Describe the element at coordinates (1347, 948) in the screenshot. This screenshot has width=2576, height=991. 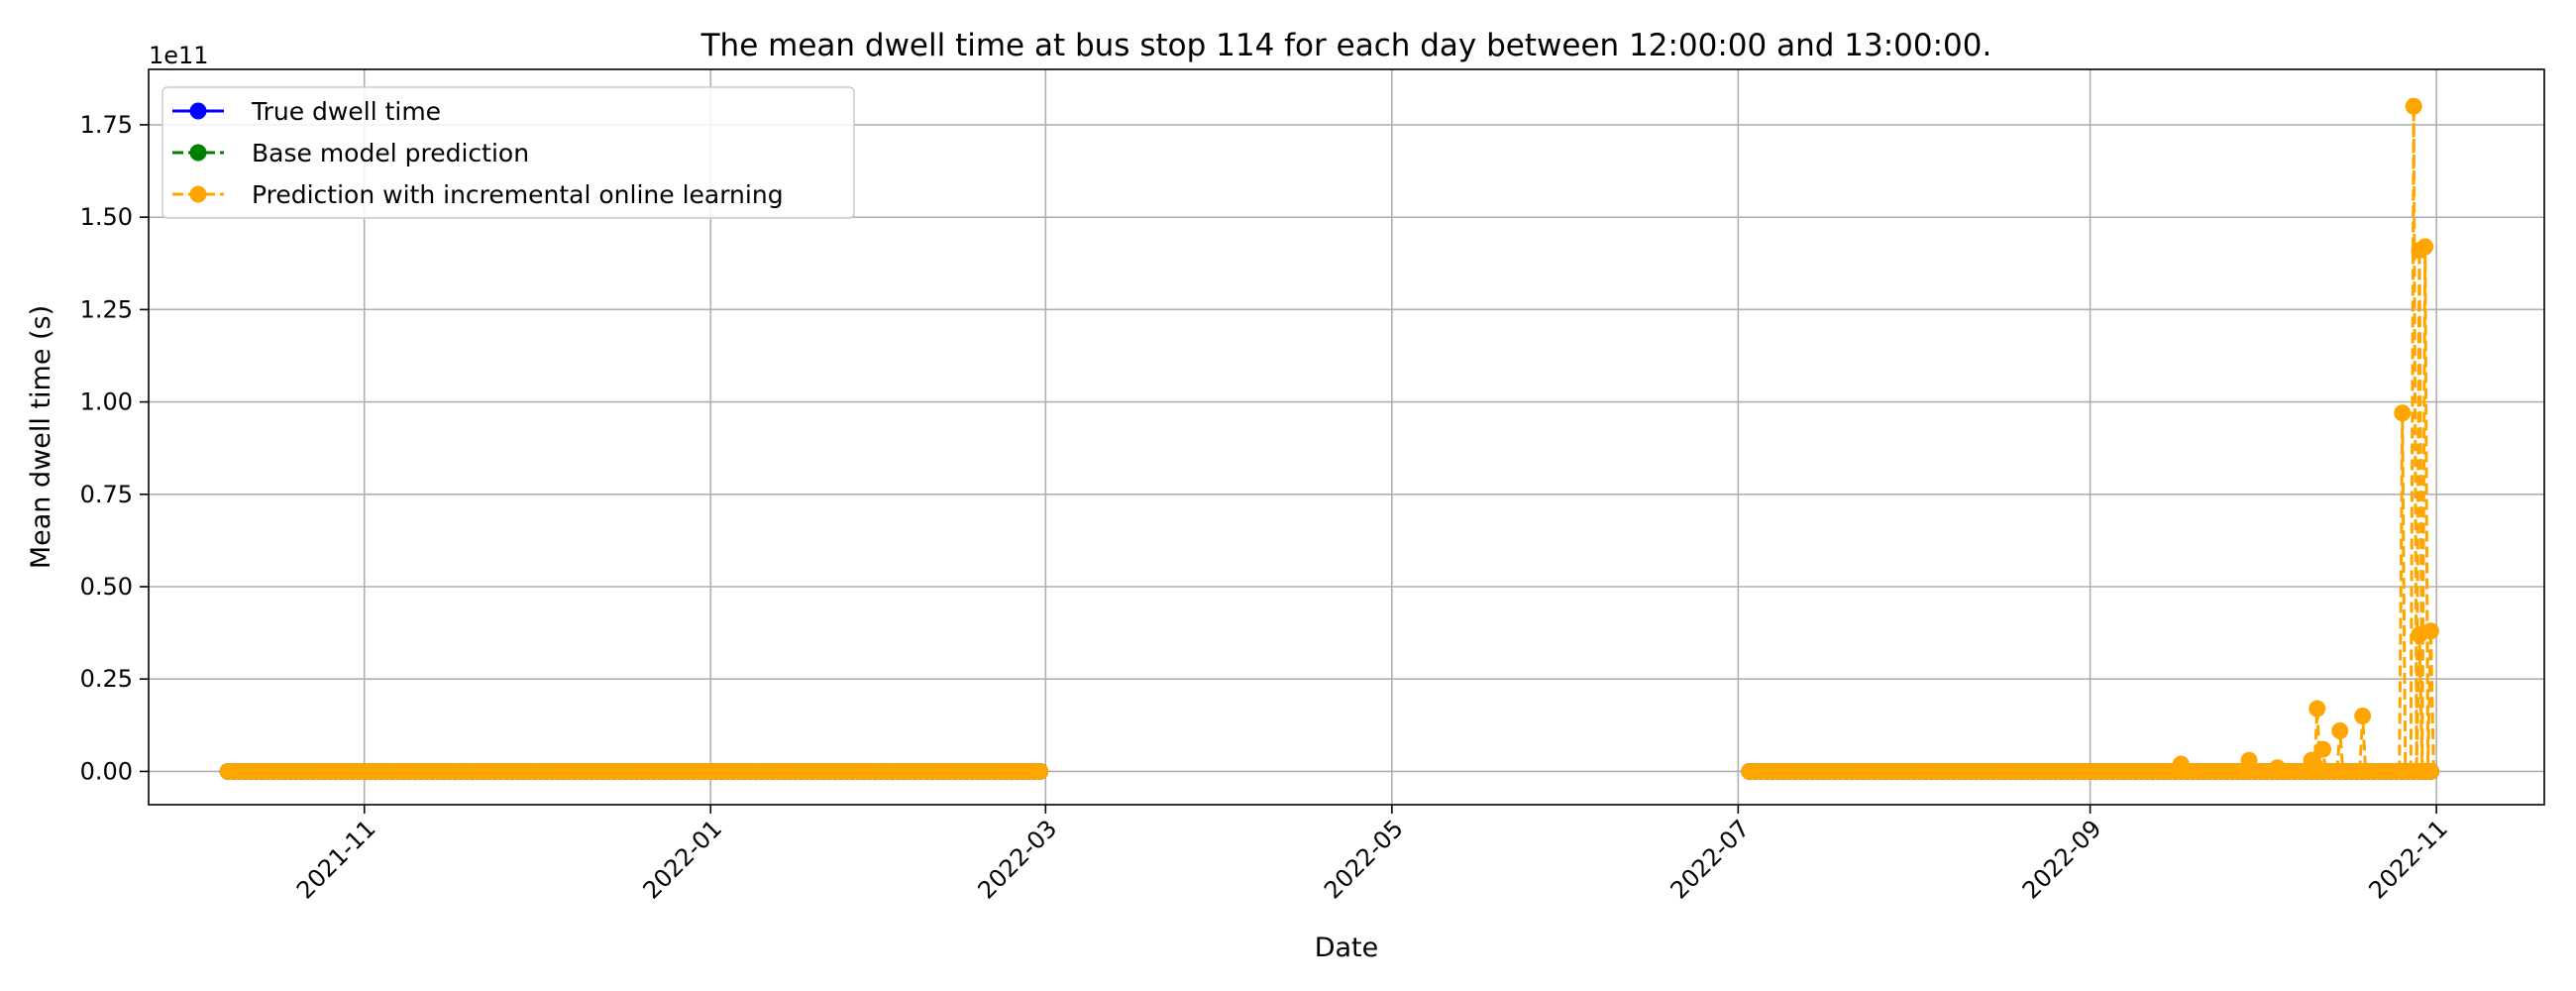
I see `x-axis-label: Date` at that location.